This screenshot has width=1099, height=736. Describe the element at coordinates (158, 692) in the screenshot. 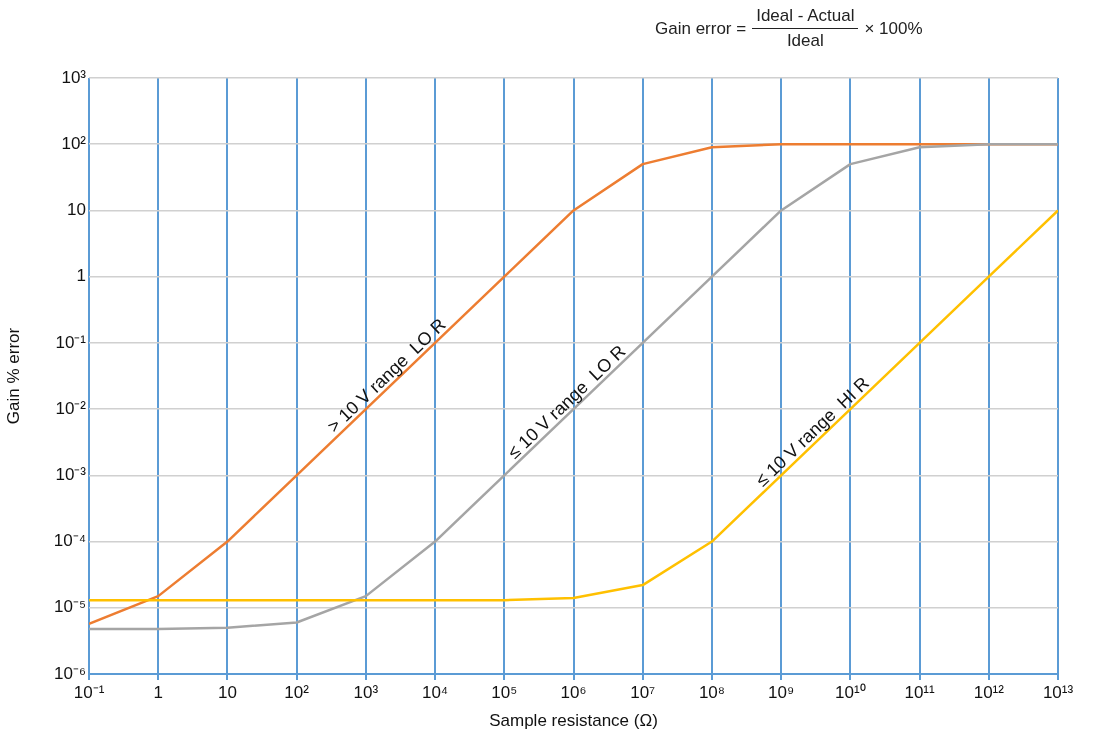

I see `x-tick-label: 1` at that location.